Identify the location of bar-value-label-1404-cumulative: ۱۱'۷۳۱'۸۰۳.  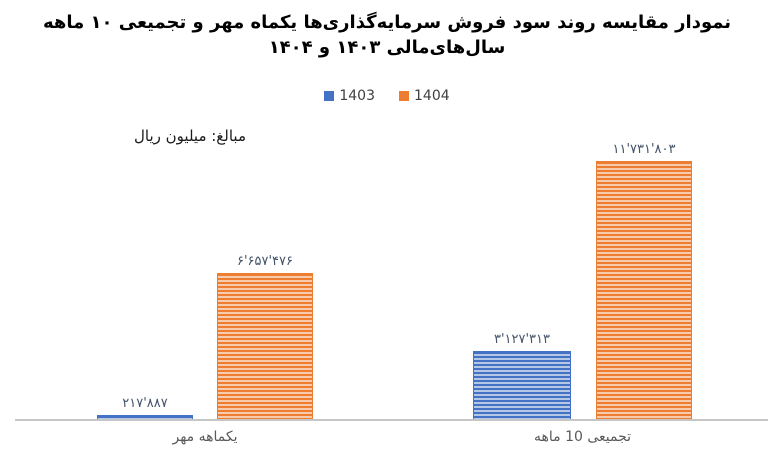
(644, 149).